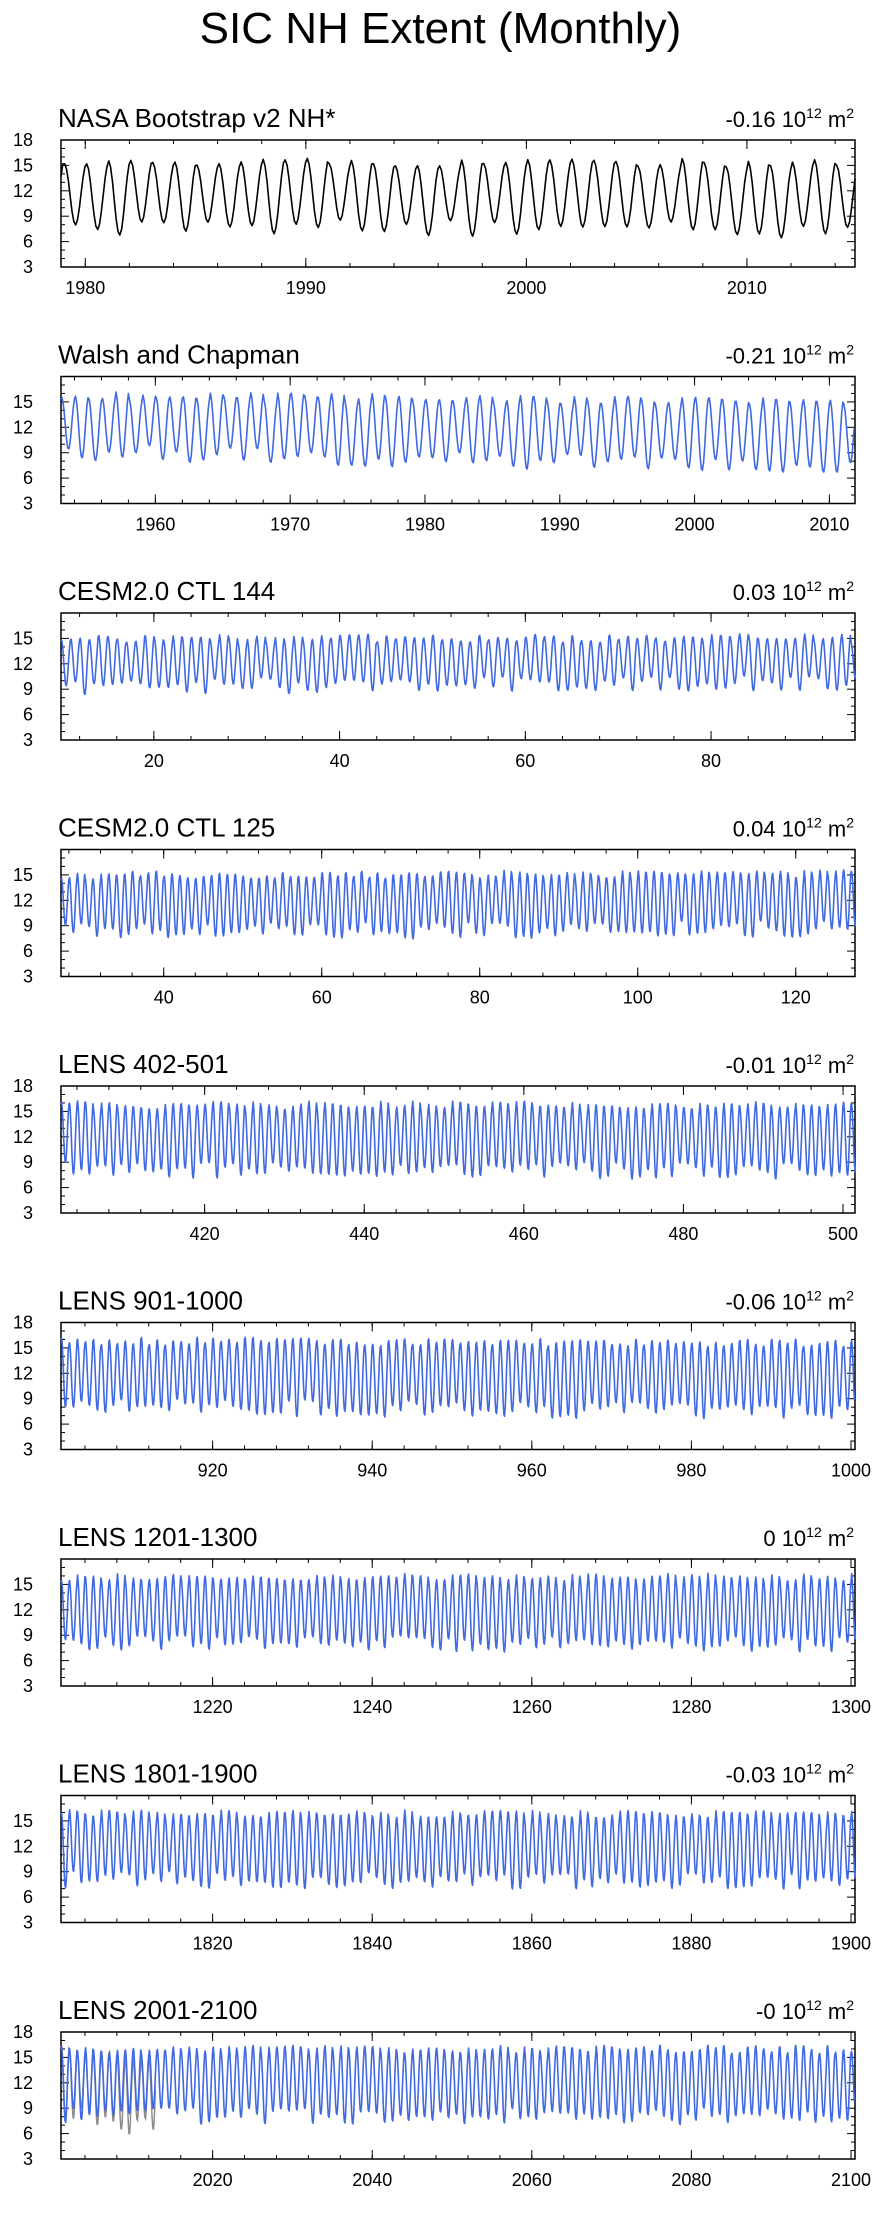 This screenshot has width=881, height=2219. Describe the element at coordinates (480, 998) in the screenshot. I see `x-tick-label: 80` at that location.